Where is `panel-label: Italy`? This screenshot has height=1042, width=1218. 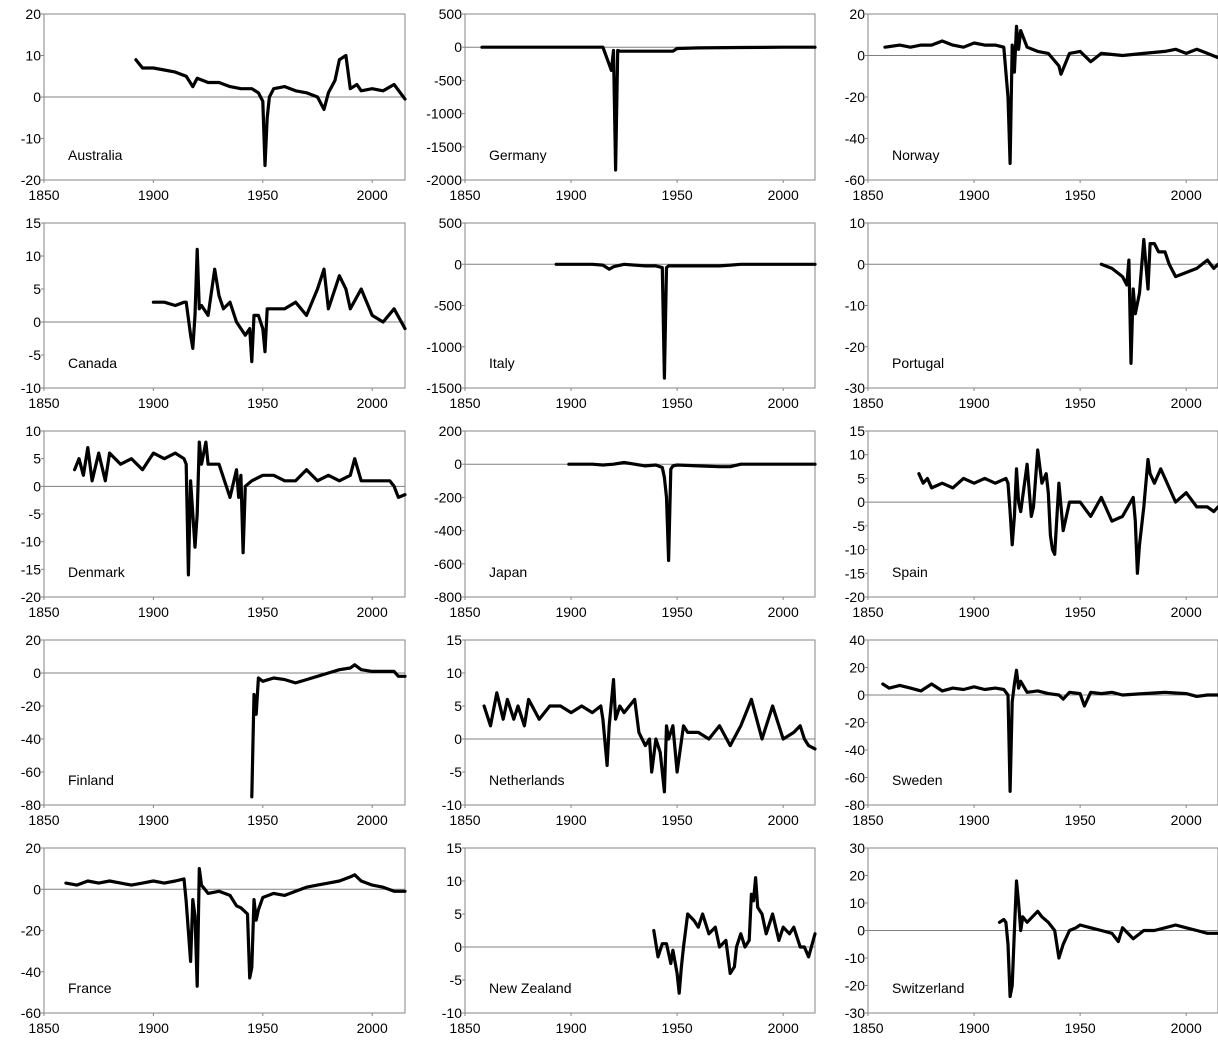
panel-label: Italy is located at coordinates (502, 363).